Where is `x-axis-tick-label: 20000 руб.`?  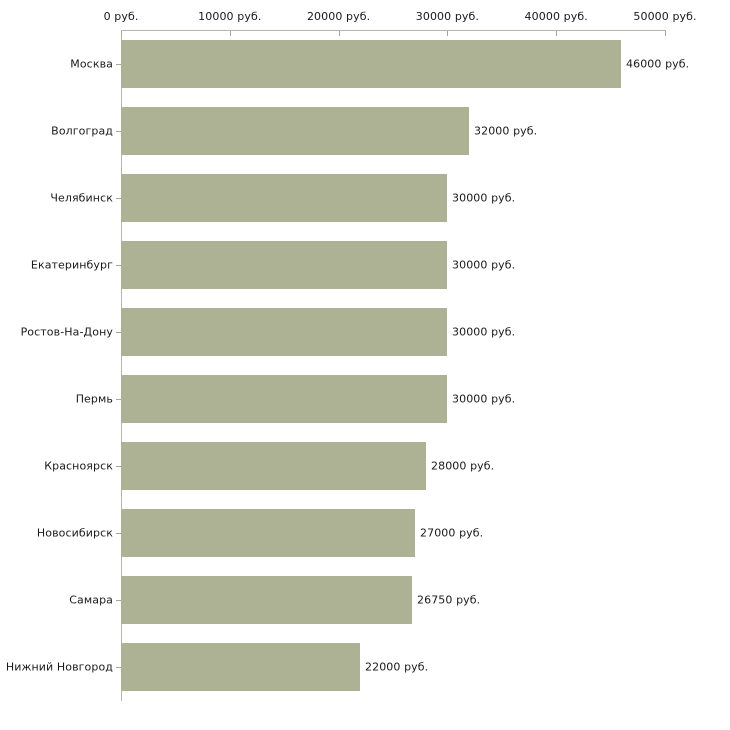
x-axis-tick-label: 20000 руб. is located at coordinates (338, 16).